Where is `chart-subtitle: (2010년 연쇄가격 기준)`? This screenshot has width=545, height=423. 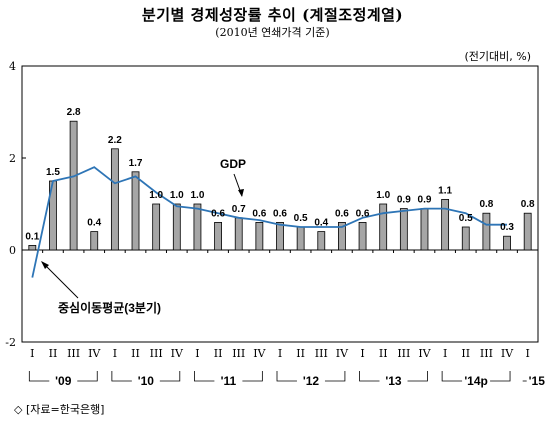
chart-subtitle: (2010년 연쇄가격 기준) is located at coordinates (272, 32).